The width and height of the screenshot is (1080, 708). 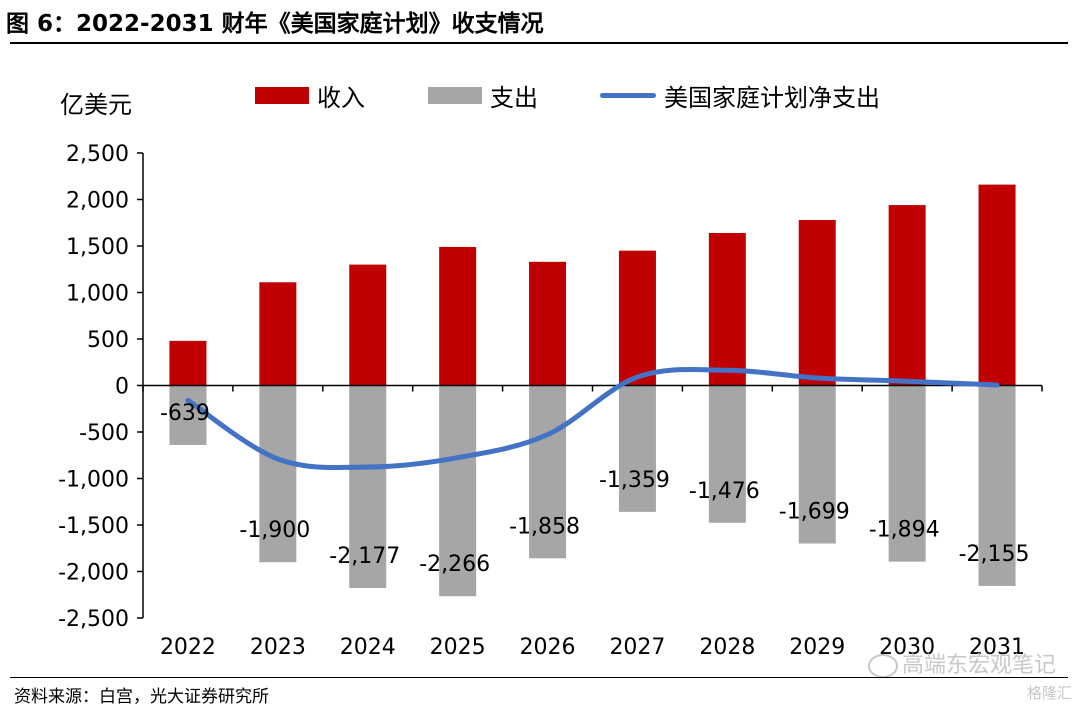 What do you see at coordinates (814, 512) in the screenshot?
I see `expense-data-label: -1,699` at bounding box center [814, 512].